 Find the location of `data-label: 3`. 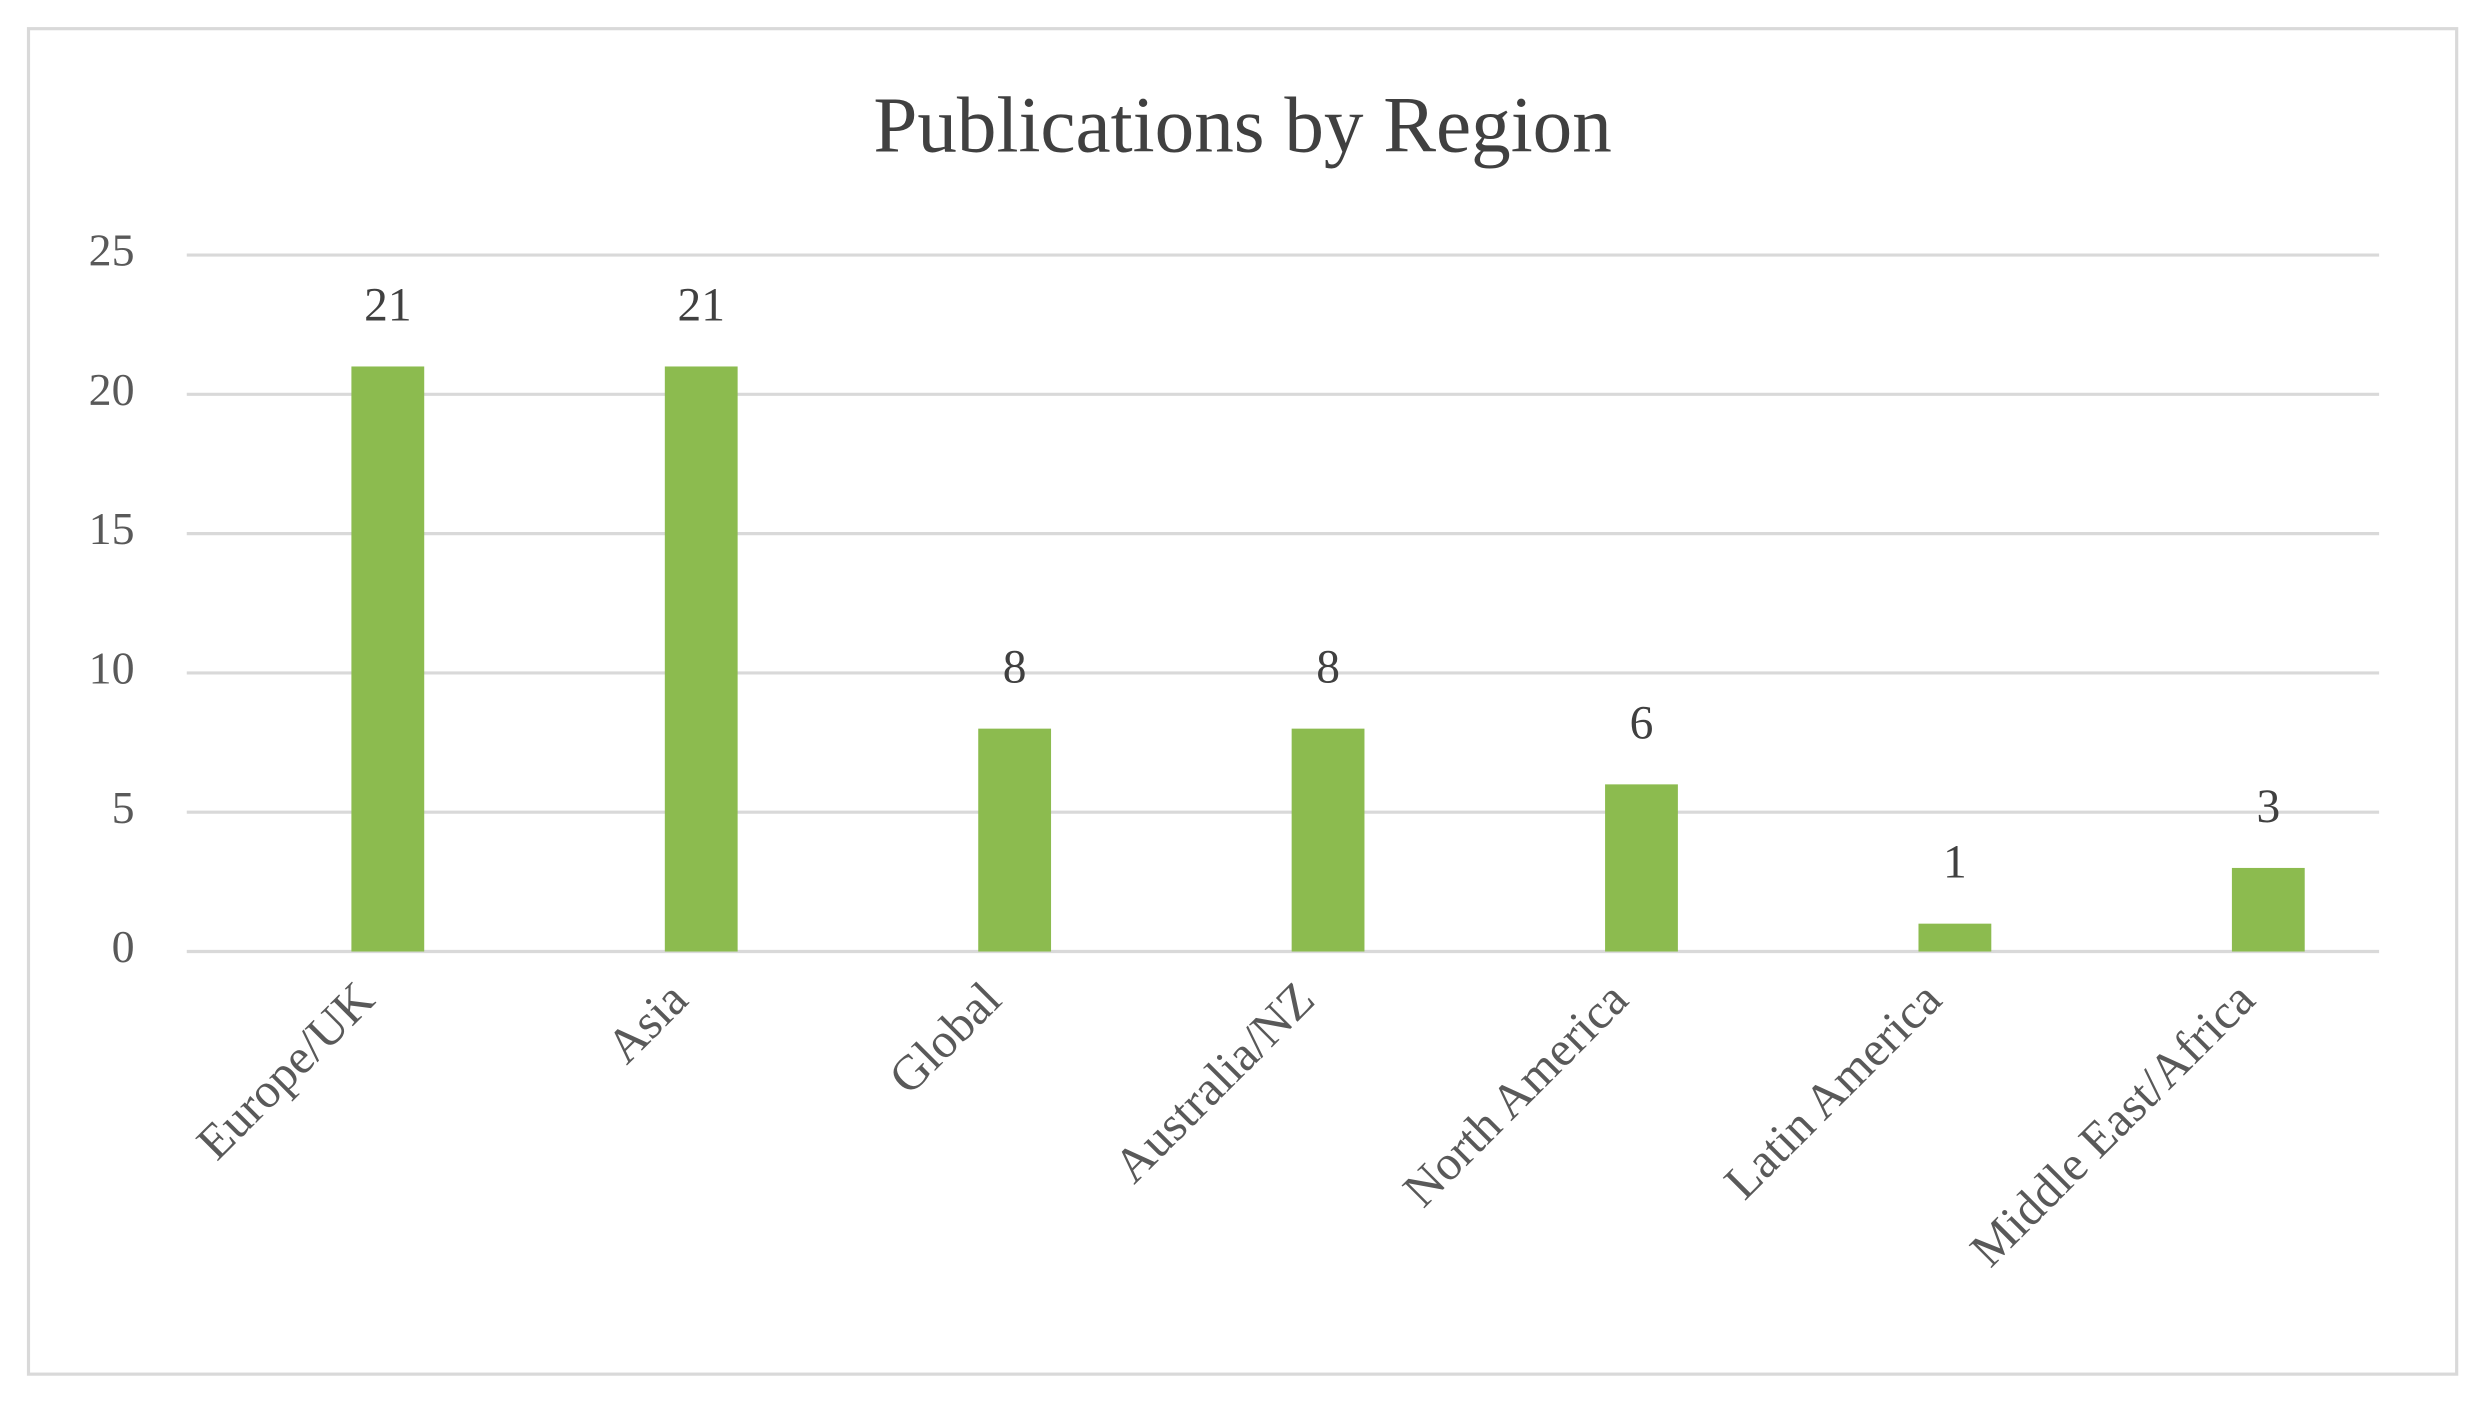

data-label: 3 is located at coordinates (2268, 807).